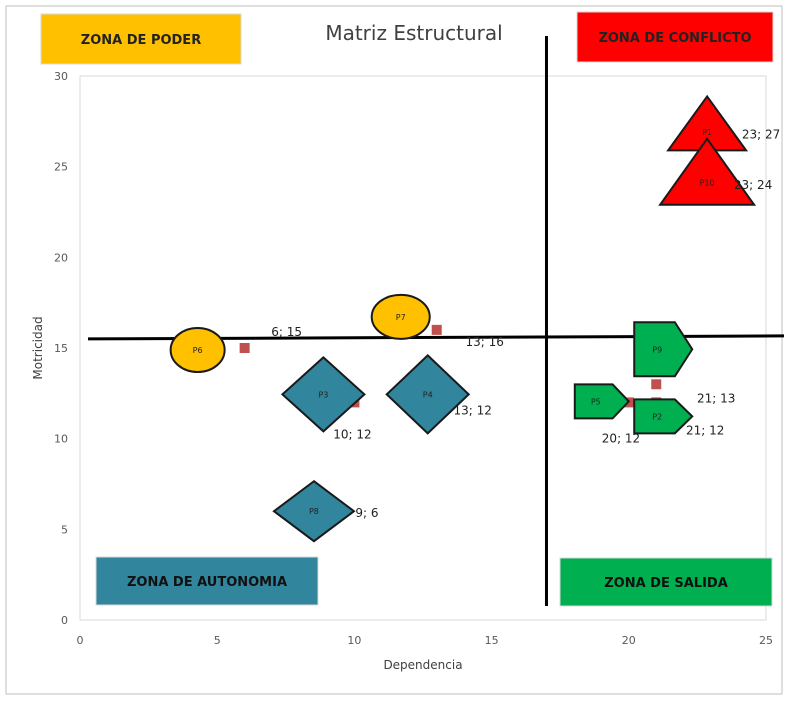 The image size is (787, 703). I want to click on point-p9: P9 21; 13, so click(684, 363).